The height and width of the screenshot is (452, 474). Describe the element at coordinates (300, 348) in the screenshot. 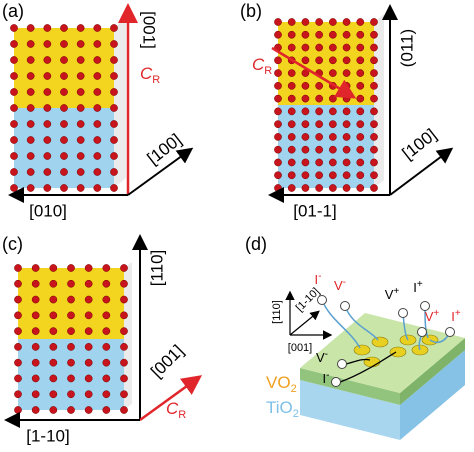

I see `axis-label: [001]` at that location.